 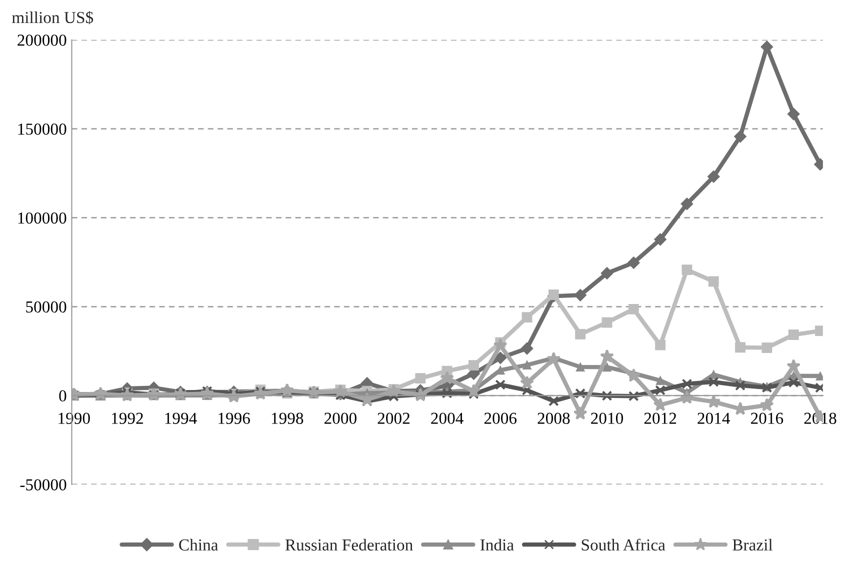 I want to click on legend-label: South Africa, so click(x=624, y=544).